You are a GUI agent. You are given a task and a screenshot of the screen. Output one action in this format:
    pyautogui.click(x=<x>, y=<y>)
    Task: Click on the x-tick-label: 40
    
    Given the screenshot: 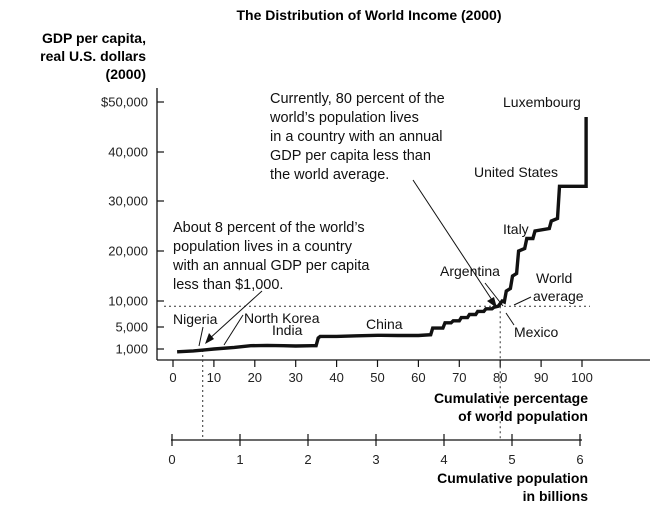 What is the action you would take?
    pyautogui.click(x=336, y=377)
    